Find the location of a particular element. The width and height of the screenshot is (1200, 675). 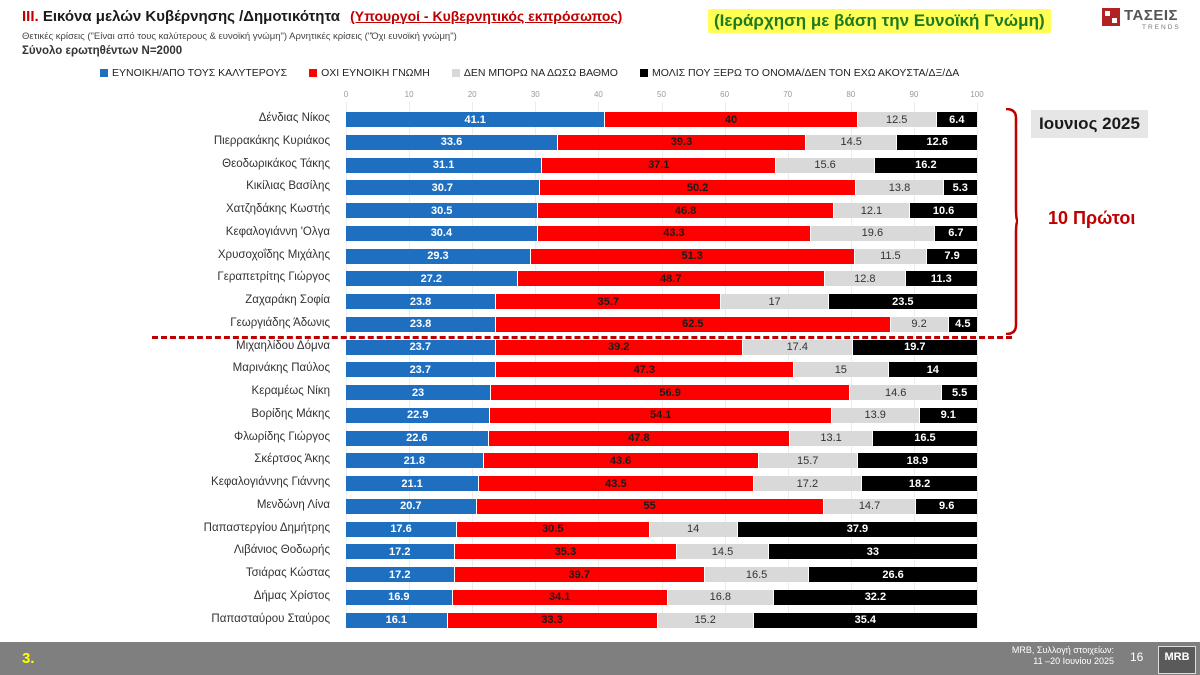

x-tick-label: 20 is located at coordinates (472, 94).